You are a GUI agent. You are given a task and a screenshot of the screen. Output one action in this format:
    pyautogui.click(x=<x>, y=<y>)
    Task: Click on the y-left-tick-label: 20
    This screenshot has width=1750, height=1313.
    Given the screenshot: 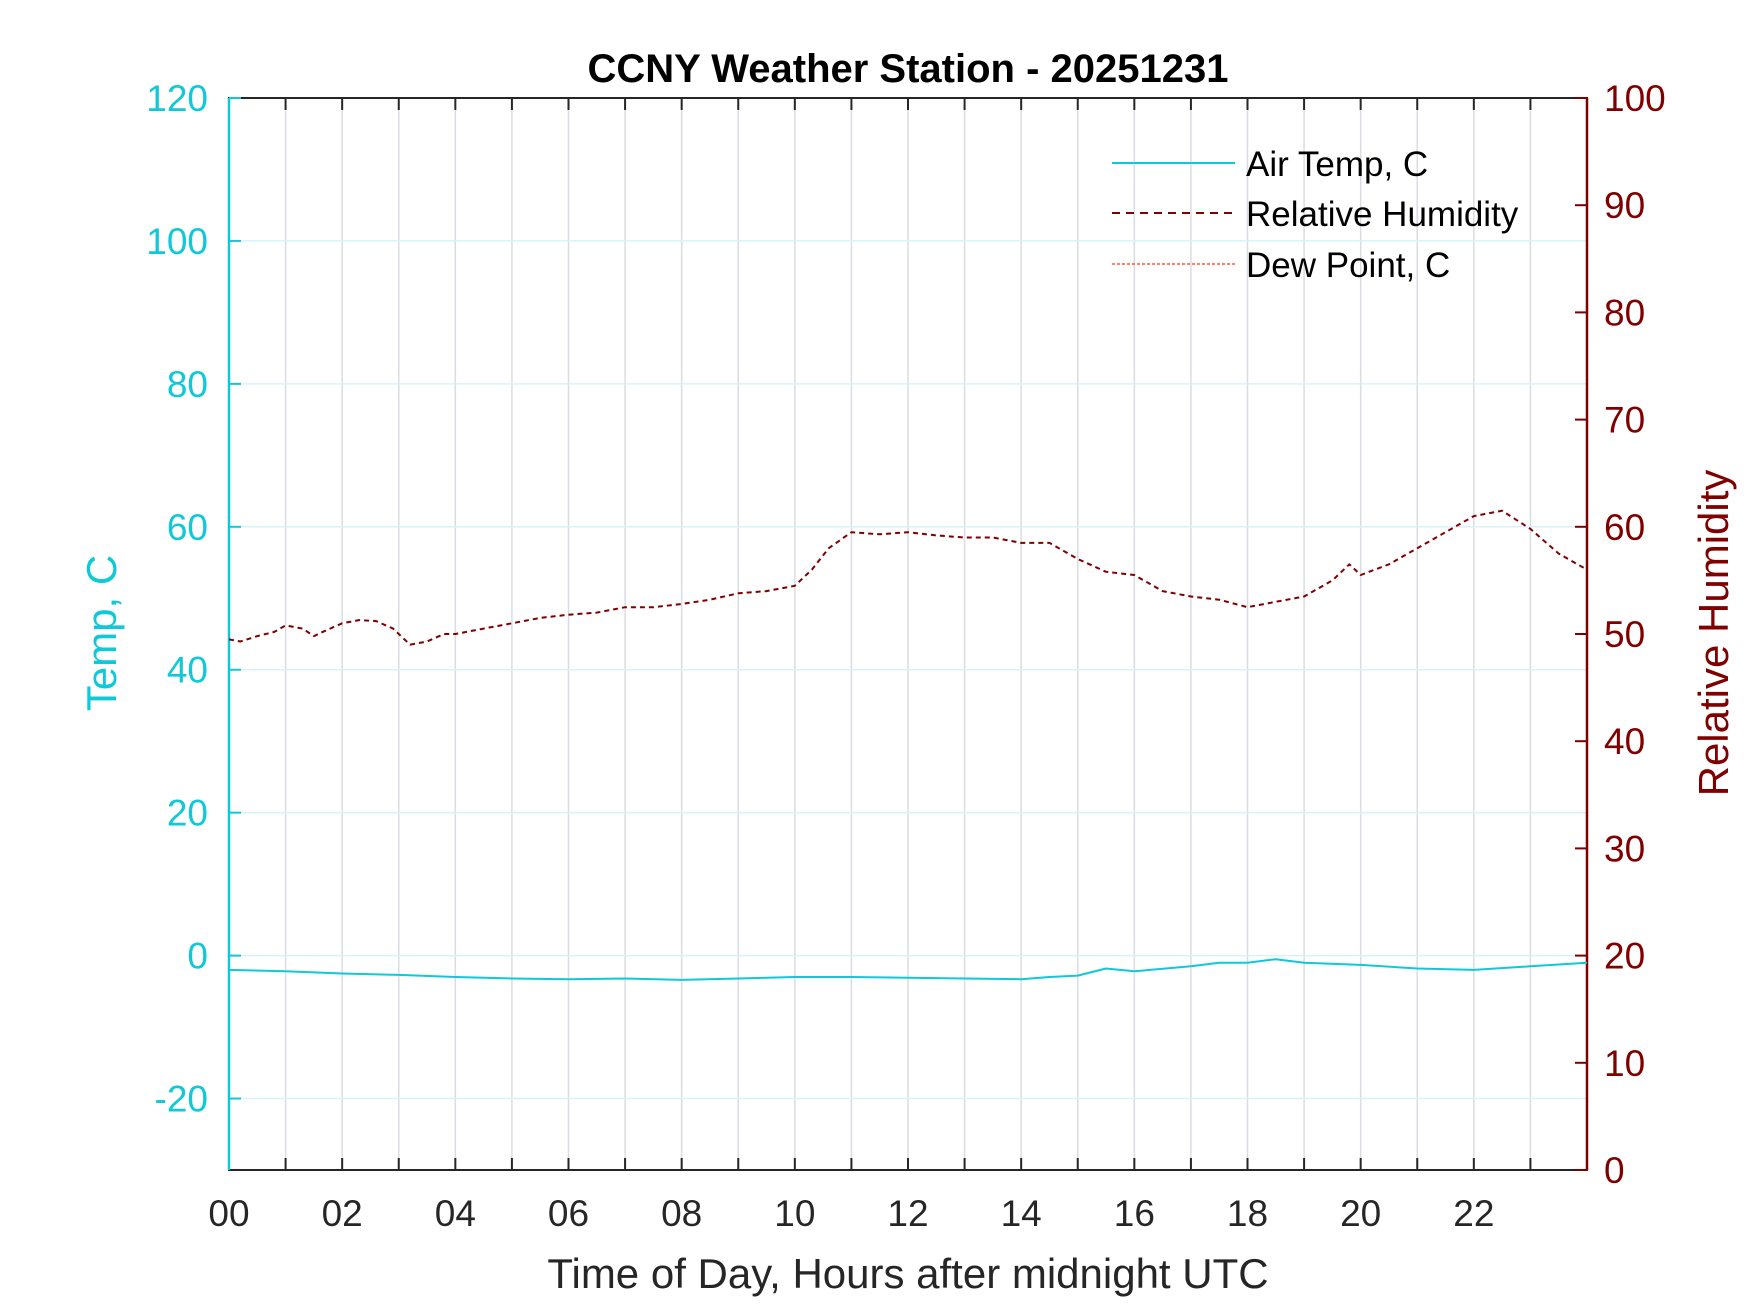 What is the action you would take?
    pyautogui.click(x=187, y=813)
    